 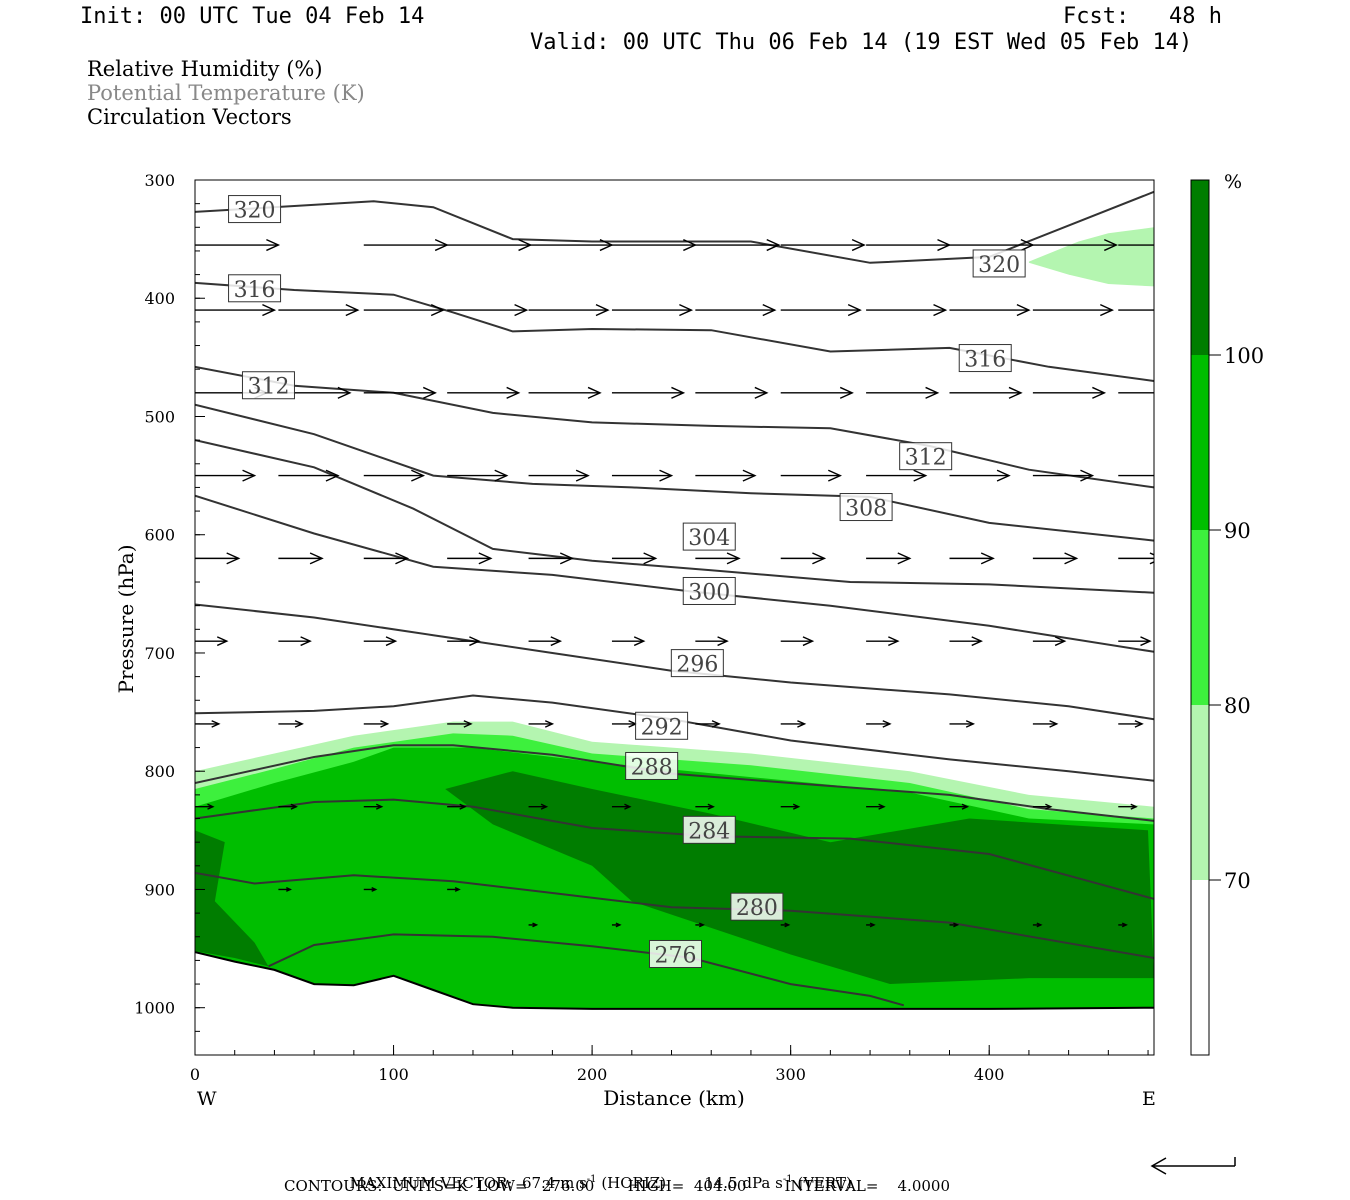 What do you see at coordinates (1244, 356) in the screenshot?
I see `colorbar-tick-label: 100` at bounding box center [1244, 356].